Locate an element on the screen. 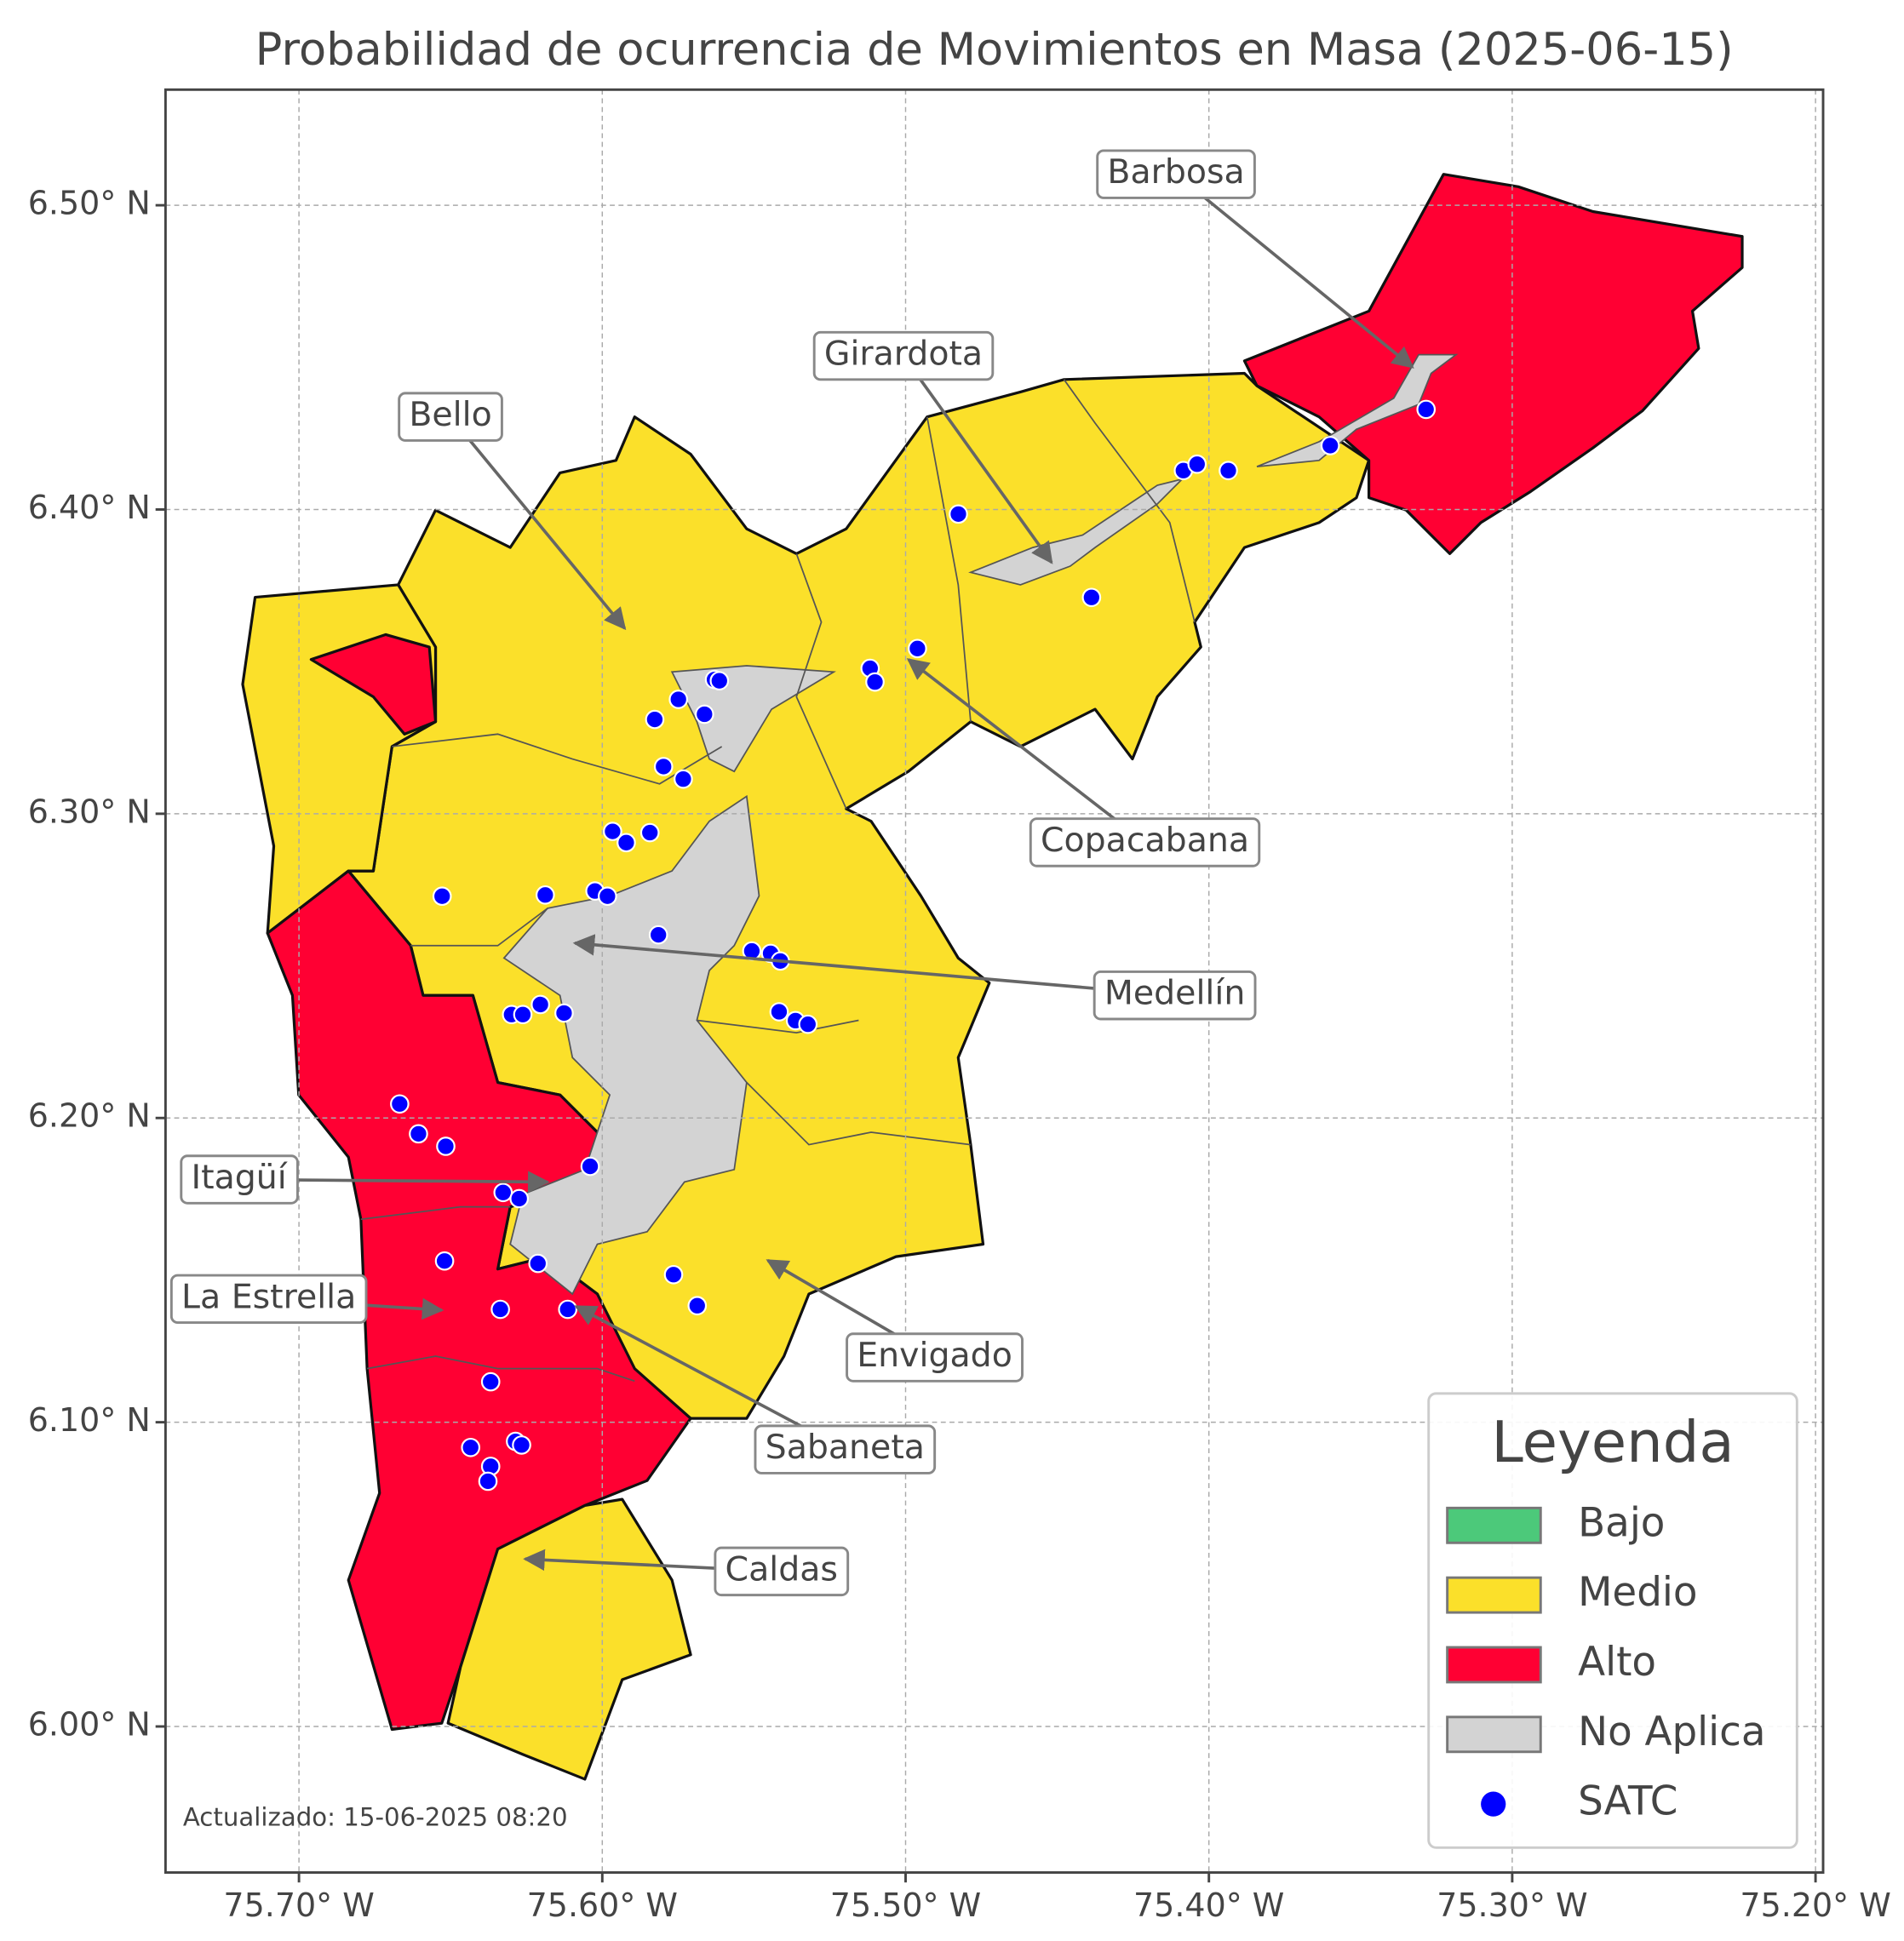  x-tick-label: 75.40° W is located at coordinates (1208, 1906).